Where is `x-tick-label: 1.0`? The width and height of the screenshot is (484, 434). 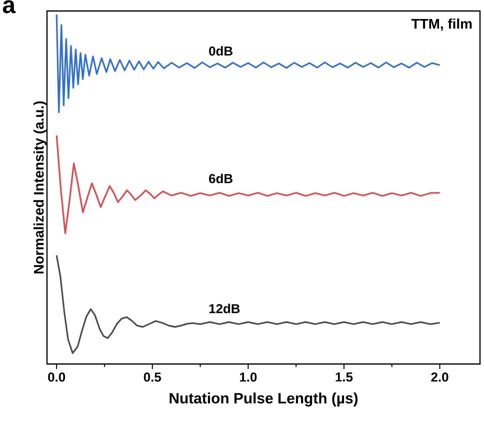 x-tick-label: 1.0 is located at coordinates (248, 377).